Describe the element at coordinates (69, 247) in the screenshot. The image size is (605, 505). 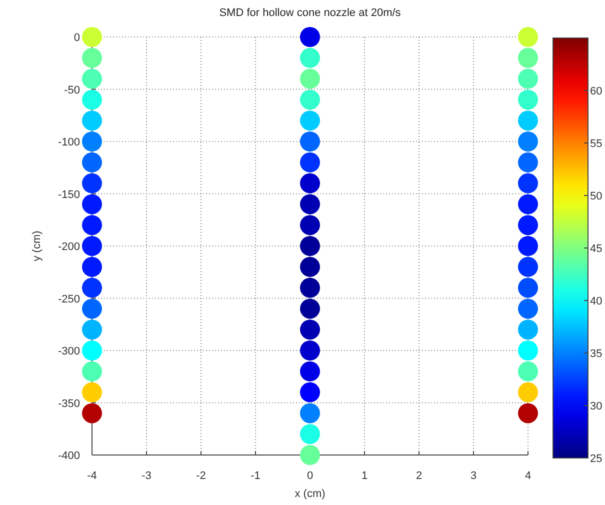
I see `y-tick-label: -200` at that location.